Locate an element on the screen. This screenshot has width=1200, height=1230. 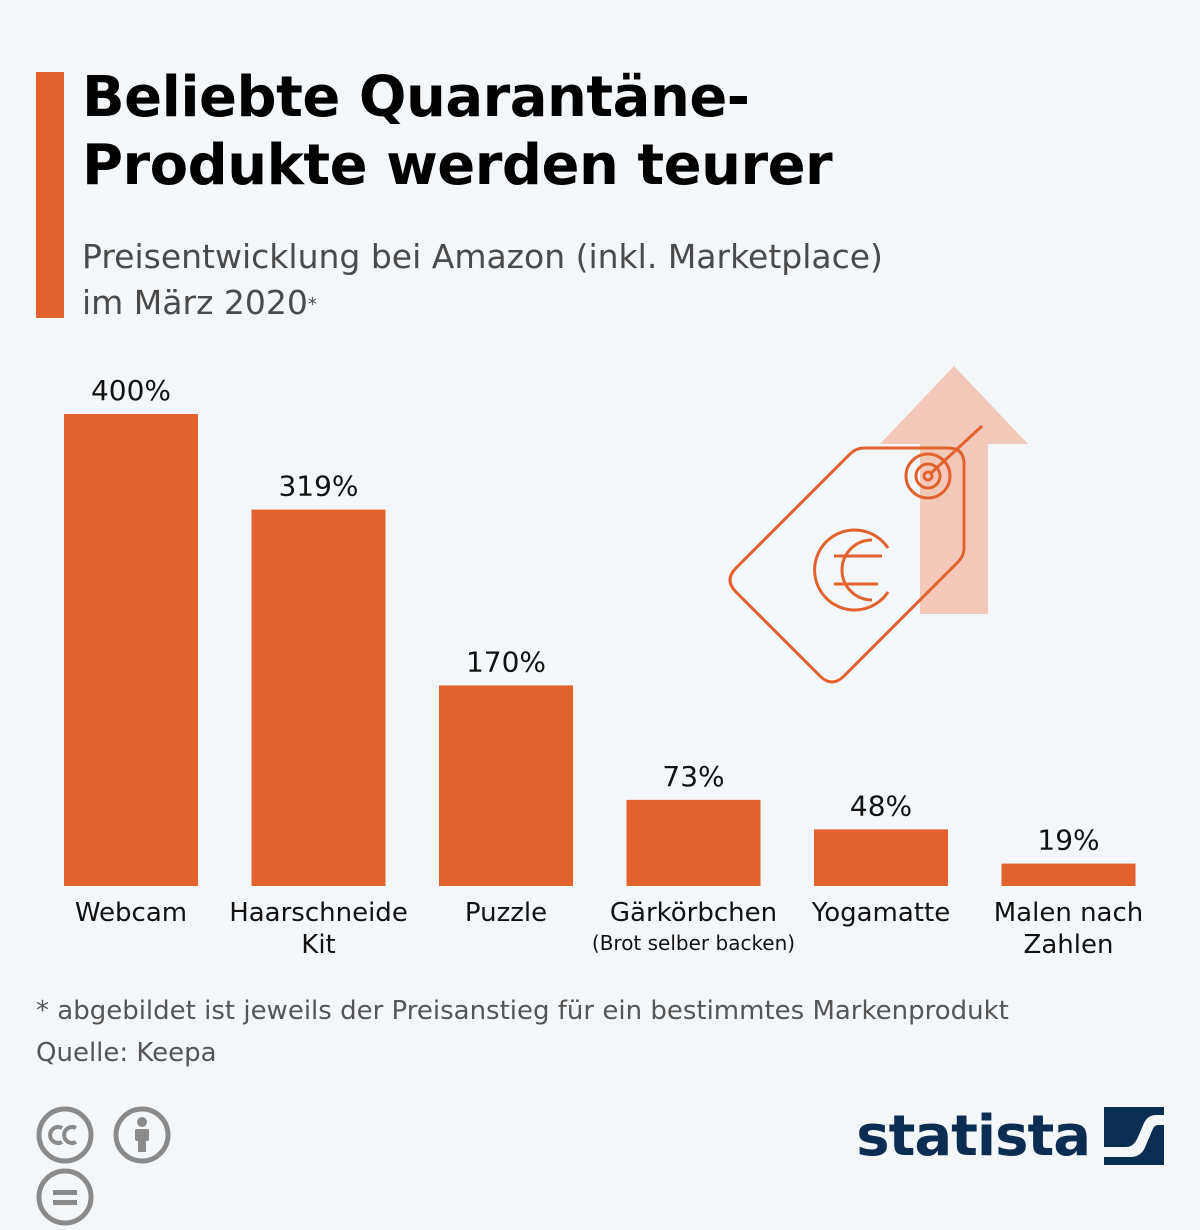
price-increase-illustration is located at coordinates (878, 525).